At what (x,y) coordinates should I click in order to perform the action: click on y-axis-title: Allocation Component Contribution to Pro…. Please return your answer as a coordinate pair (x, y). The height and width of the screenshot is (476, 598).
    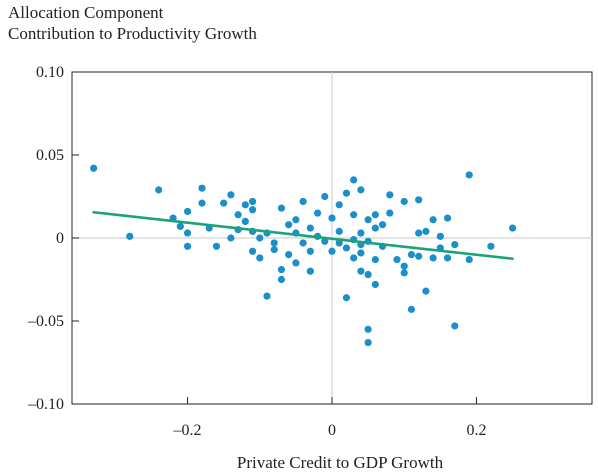
    Looking at the image, I should click on (132, 23).